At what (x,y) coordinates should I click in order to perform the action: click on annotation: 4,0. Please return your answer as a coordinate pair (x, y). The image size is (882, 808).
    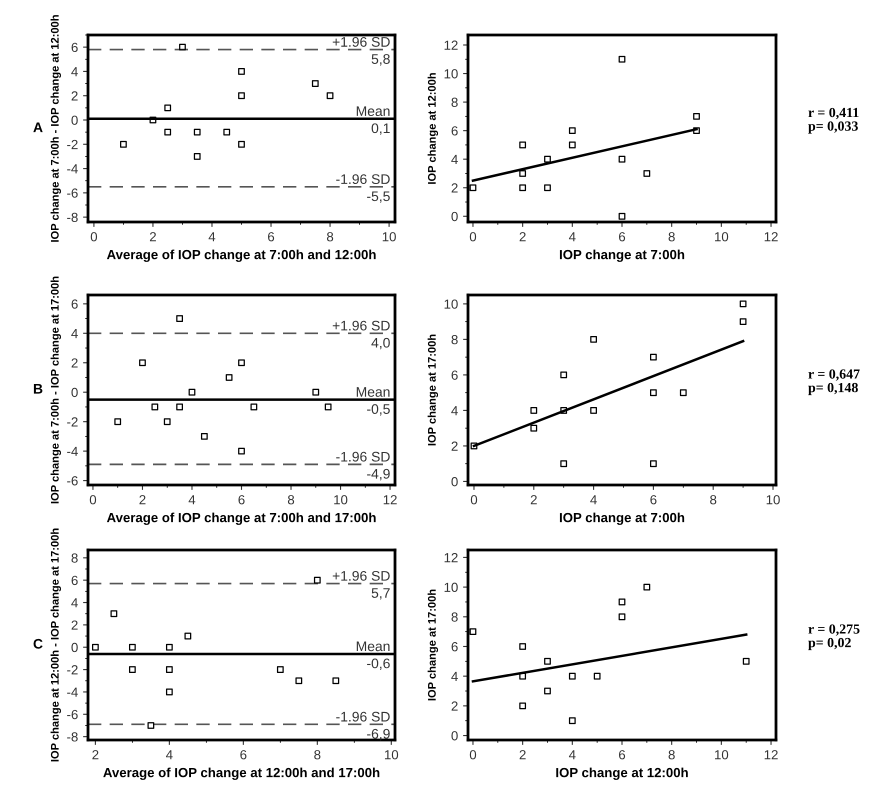
    Looking at the image, I should click on (380, 344).